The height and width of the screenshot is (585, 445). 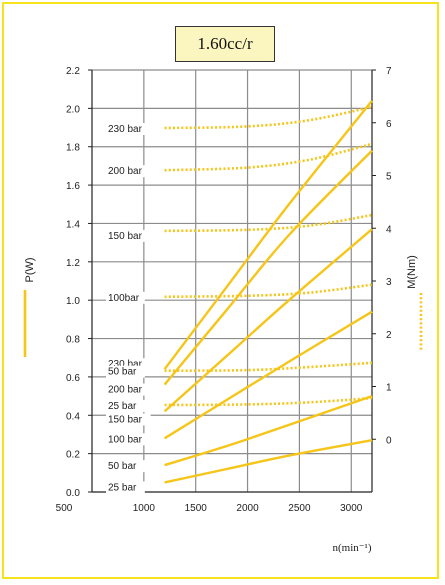 I want to click on power-label-4: 50 bar, so click(x=122, y=466).